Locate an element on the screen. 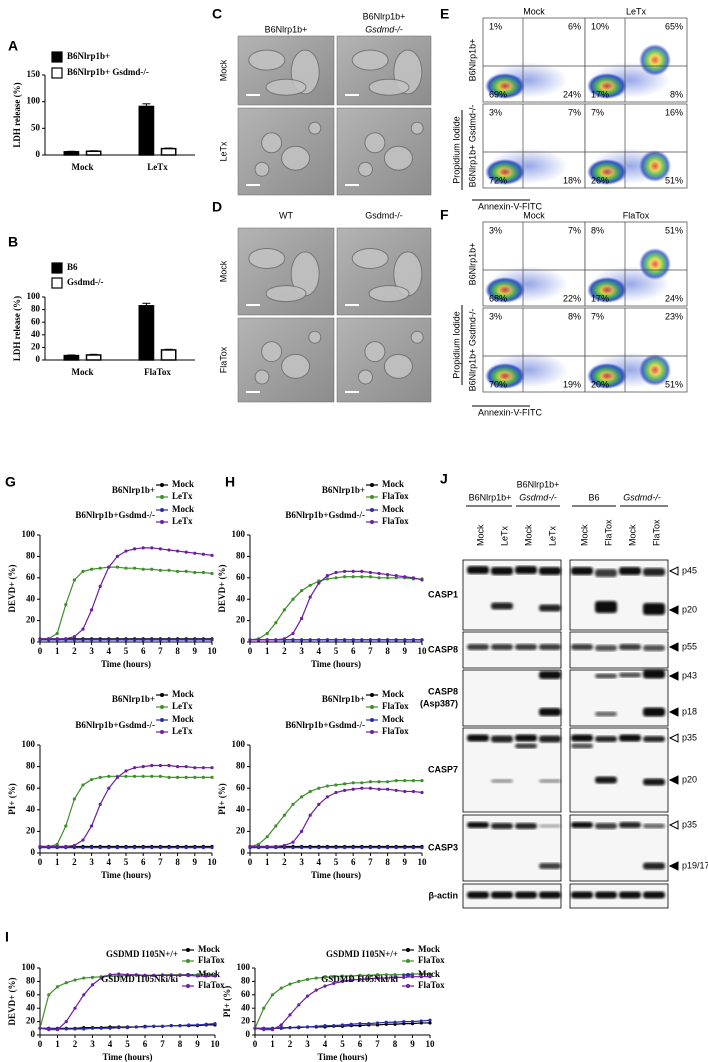  x-tick-label: 10 is located at coordinates (423, 651).